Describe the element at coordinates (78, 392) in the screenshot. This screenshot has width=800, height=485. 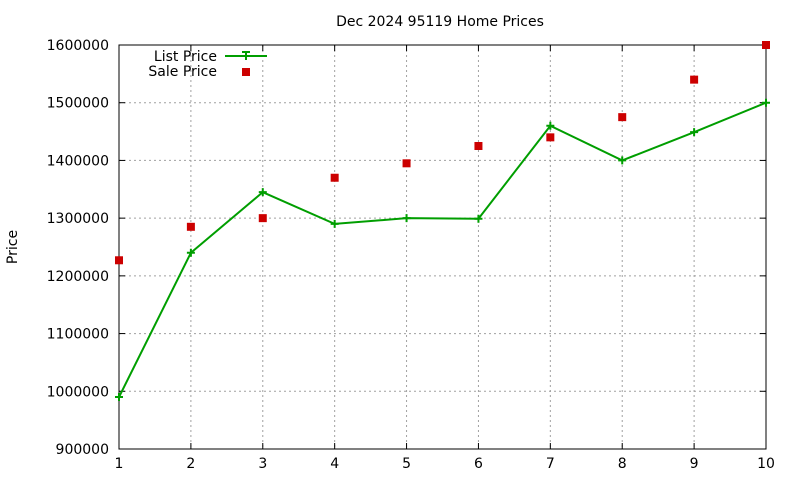
I see `y-tick-label: 1000000` at that location.